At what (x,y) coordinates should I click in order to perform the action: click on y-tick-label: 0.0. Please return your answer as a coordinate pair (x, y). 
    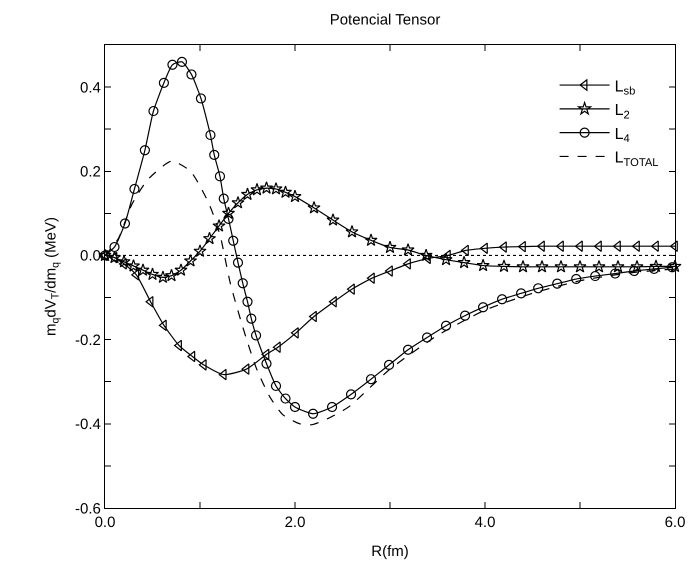
    Looking at the image, I should click on (90, 256).